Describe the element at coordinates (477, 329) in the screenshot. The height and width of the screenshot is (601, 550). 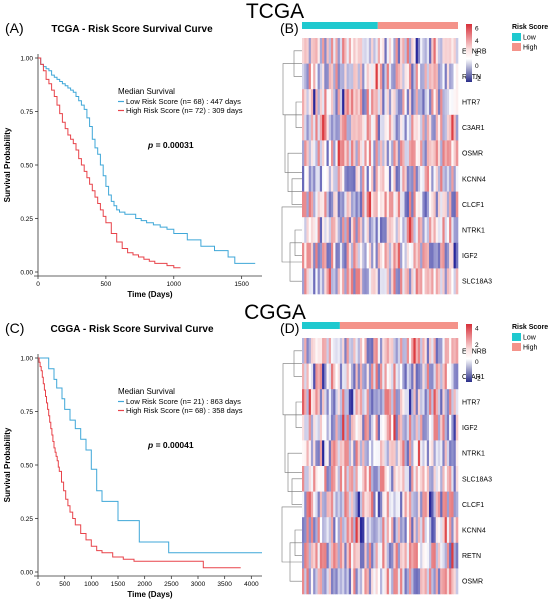
I see `colorbar-tick-label: 4` at that location.